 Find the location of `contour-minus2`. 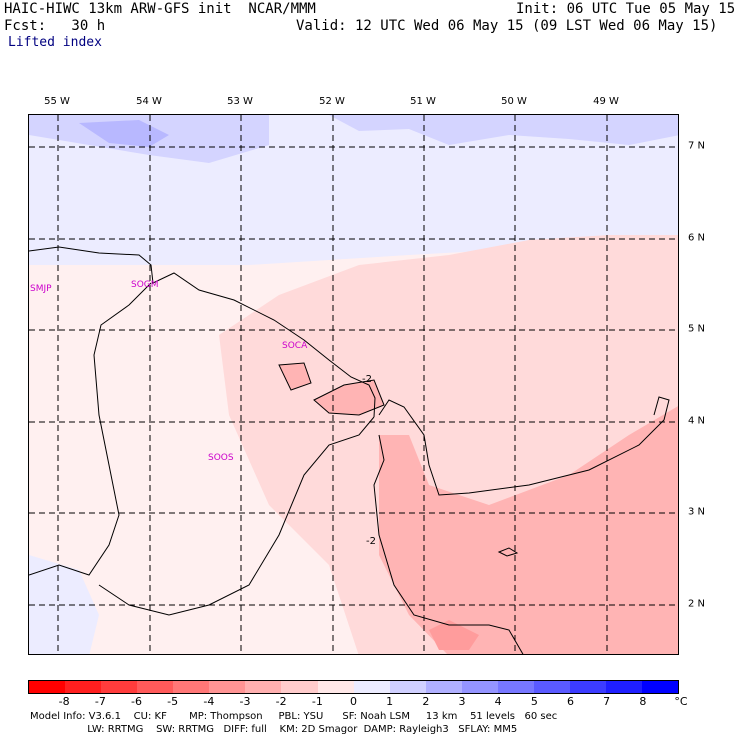

contour-minus2 is located at coordinates (331, 389).